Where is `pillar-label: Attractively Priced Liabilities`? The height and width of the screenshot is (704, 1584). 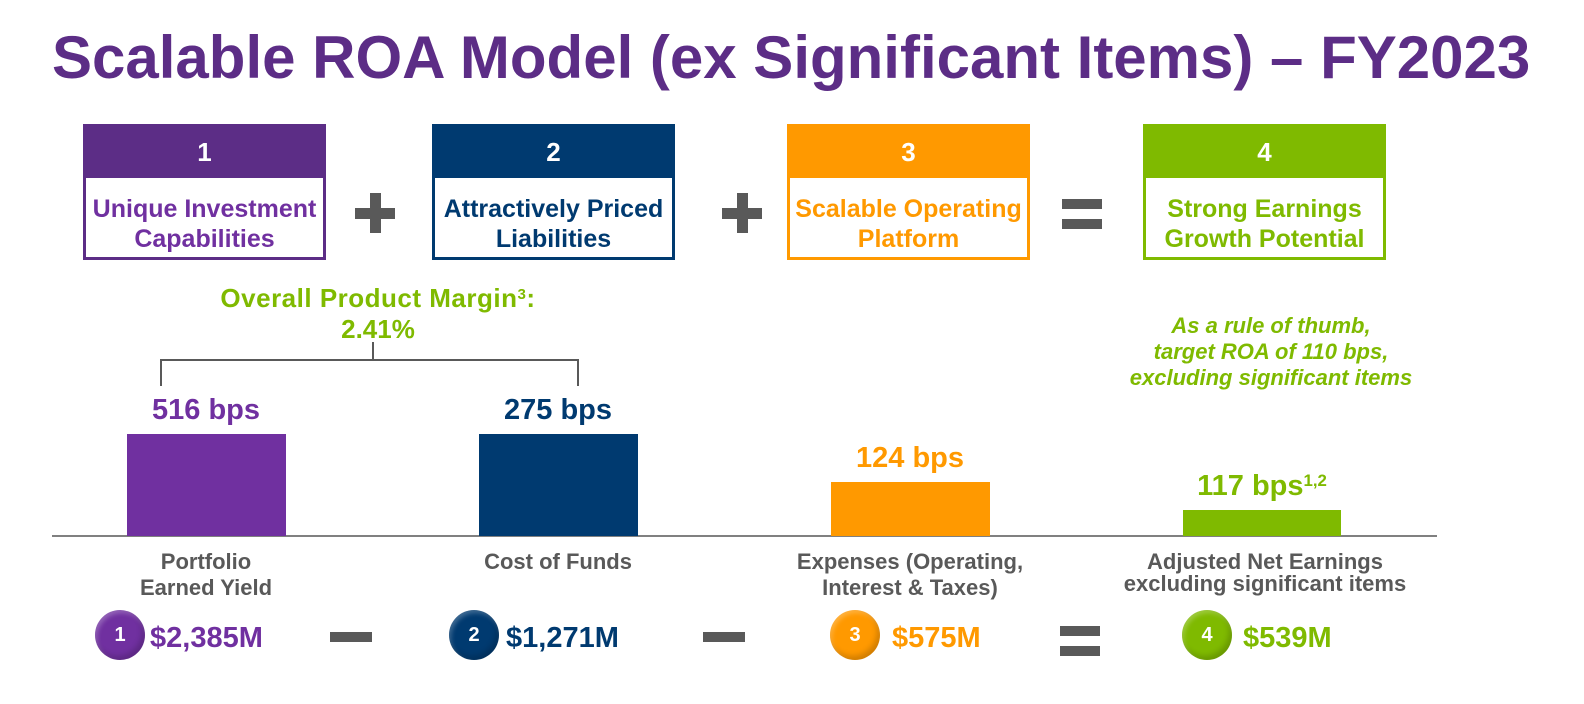
pillar-label: Attractively Priced Liabilities is located at coordinates (553, 216).